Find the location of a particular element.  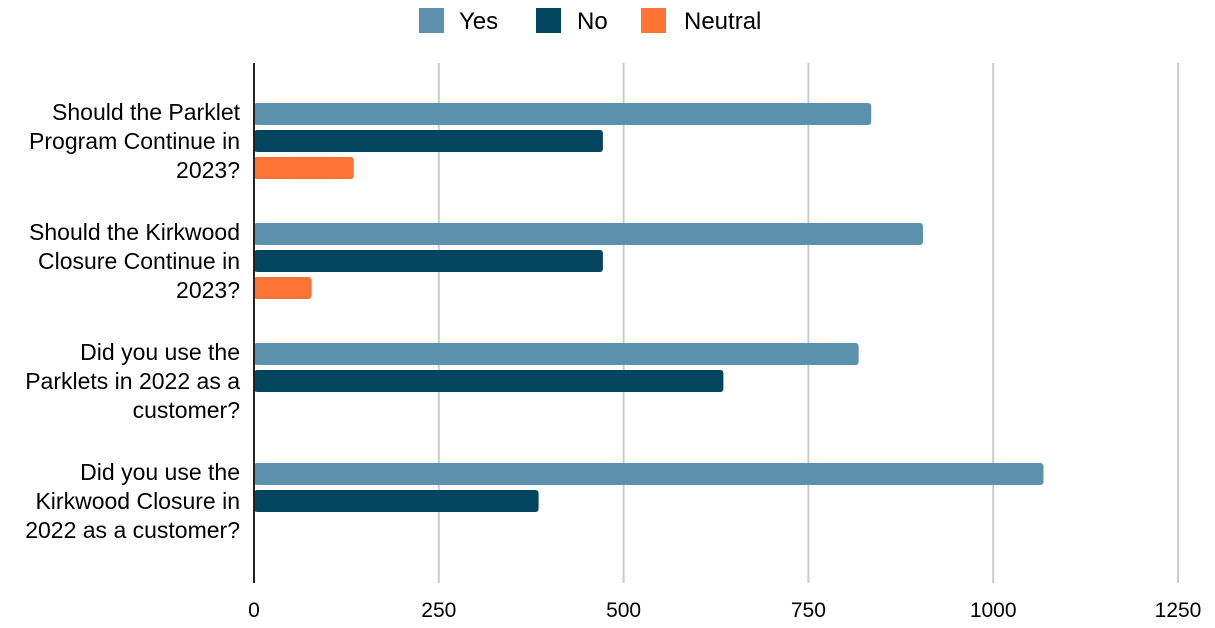

legend-swatch-neutral is located at coordinates (653, 20).